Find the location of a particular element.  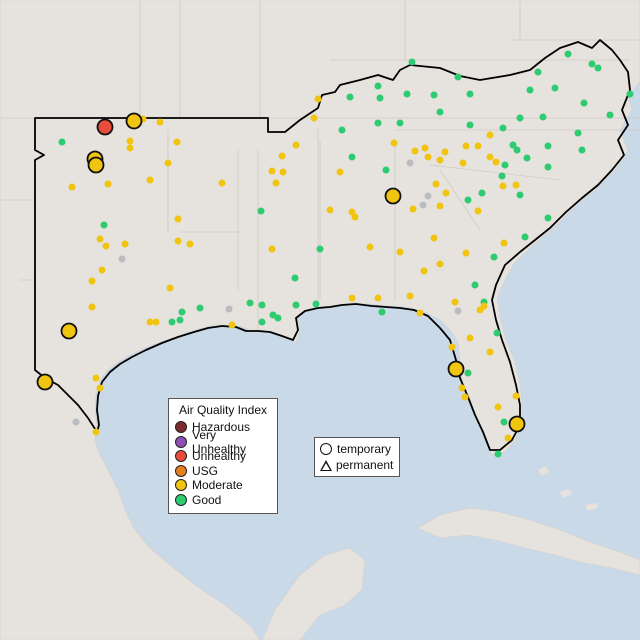

triangle-icon is located at coordinates (326, 465).